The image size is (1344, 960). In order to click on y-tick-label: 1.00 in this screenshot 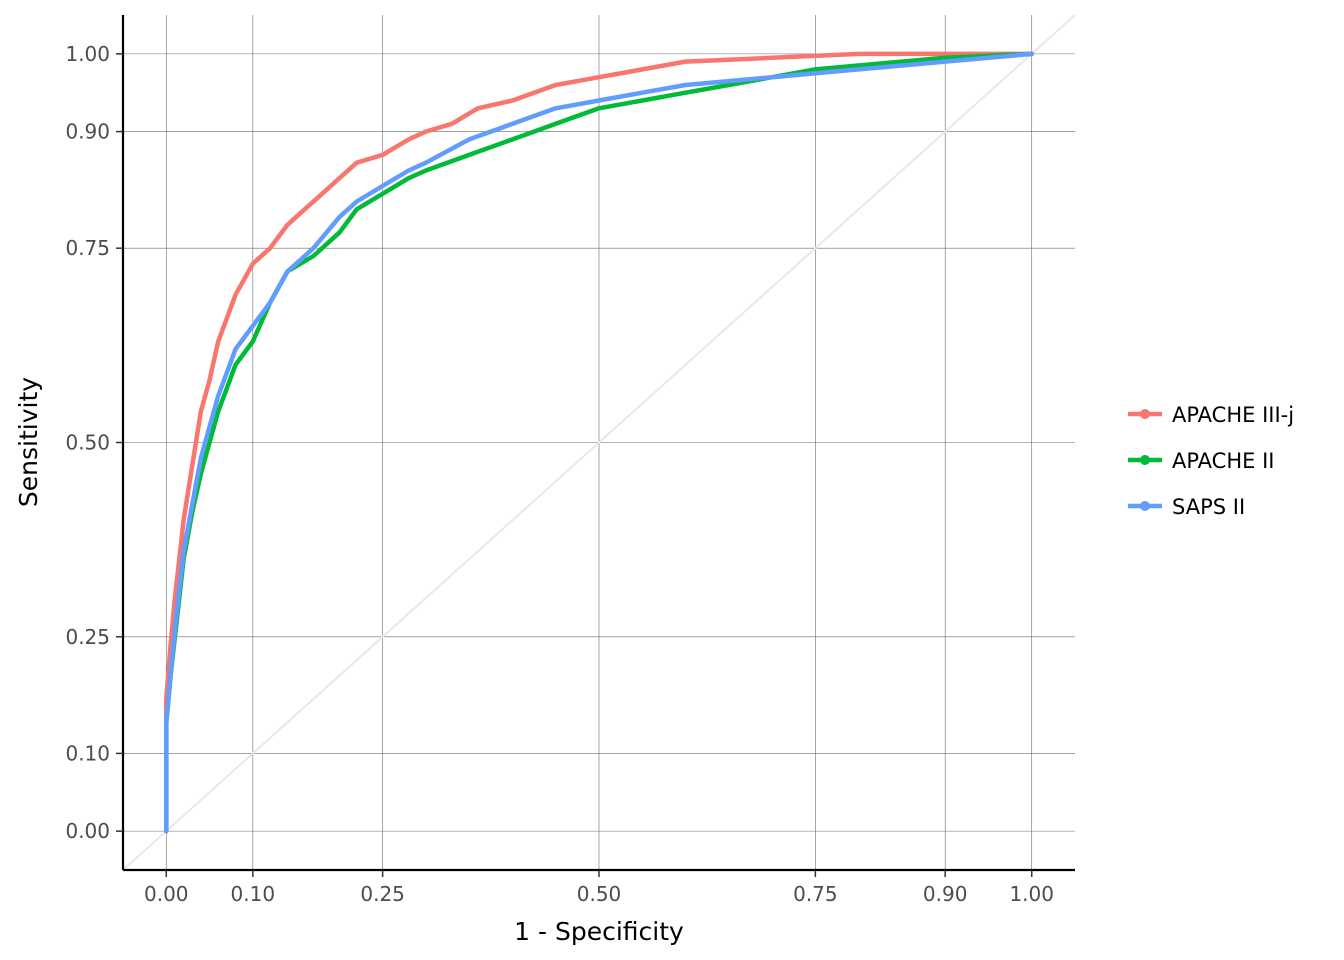, I will do `click(87, 54)`.